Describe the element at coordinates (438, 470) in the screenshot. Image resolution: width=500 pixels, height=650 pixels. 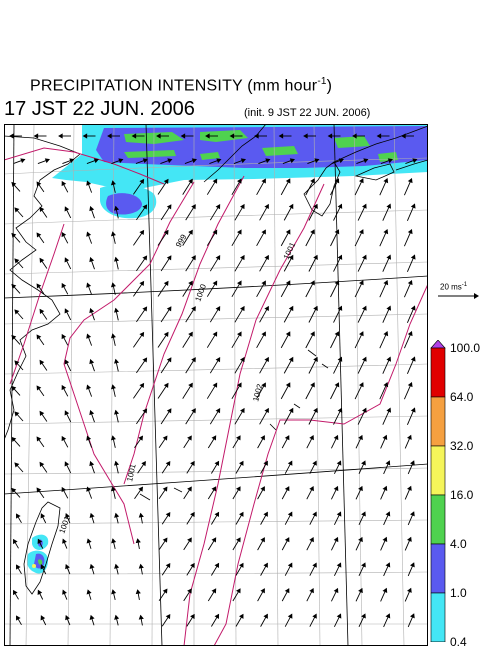
I see `colorbar-segment` at that location.